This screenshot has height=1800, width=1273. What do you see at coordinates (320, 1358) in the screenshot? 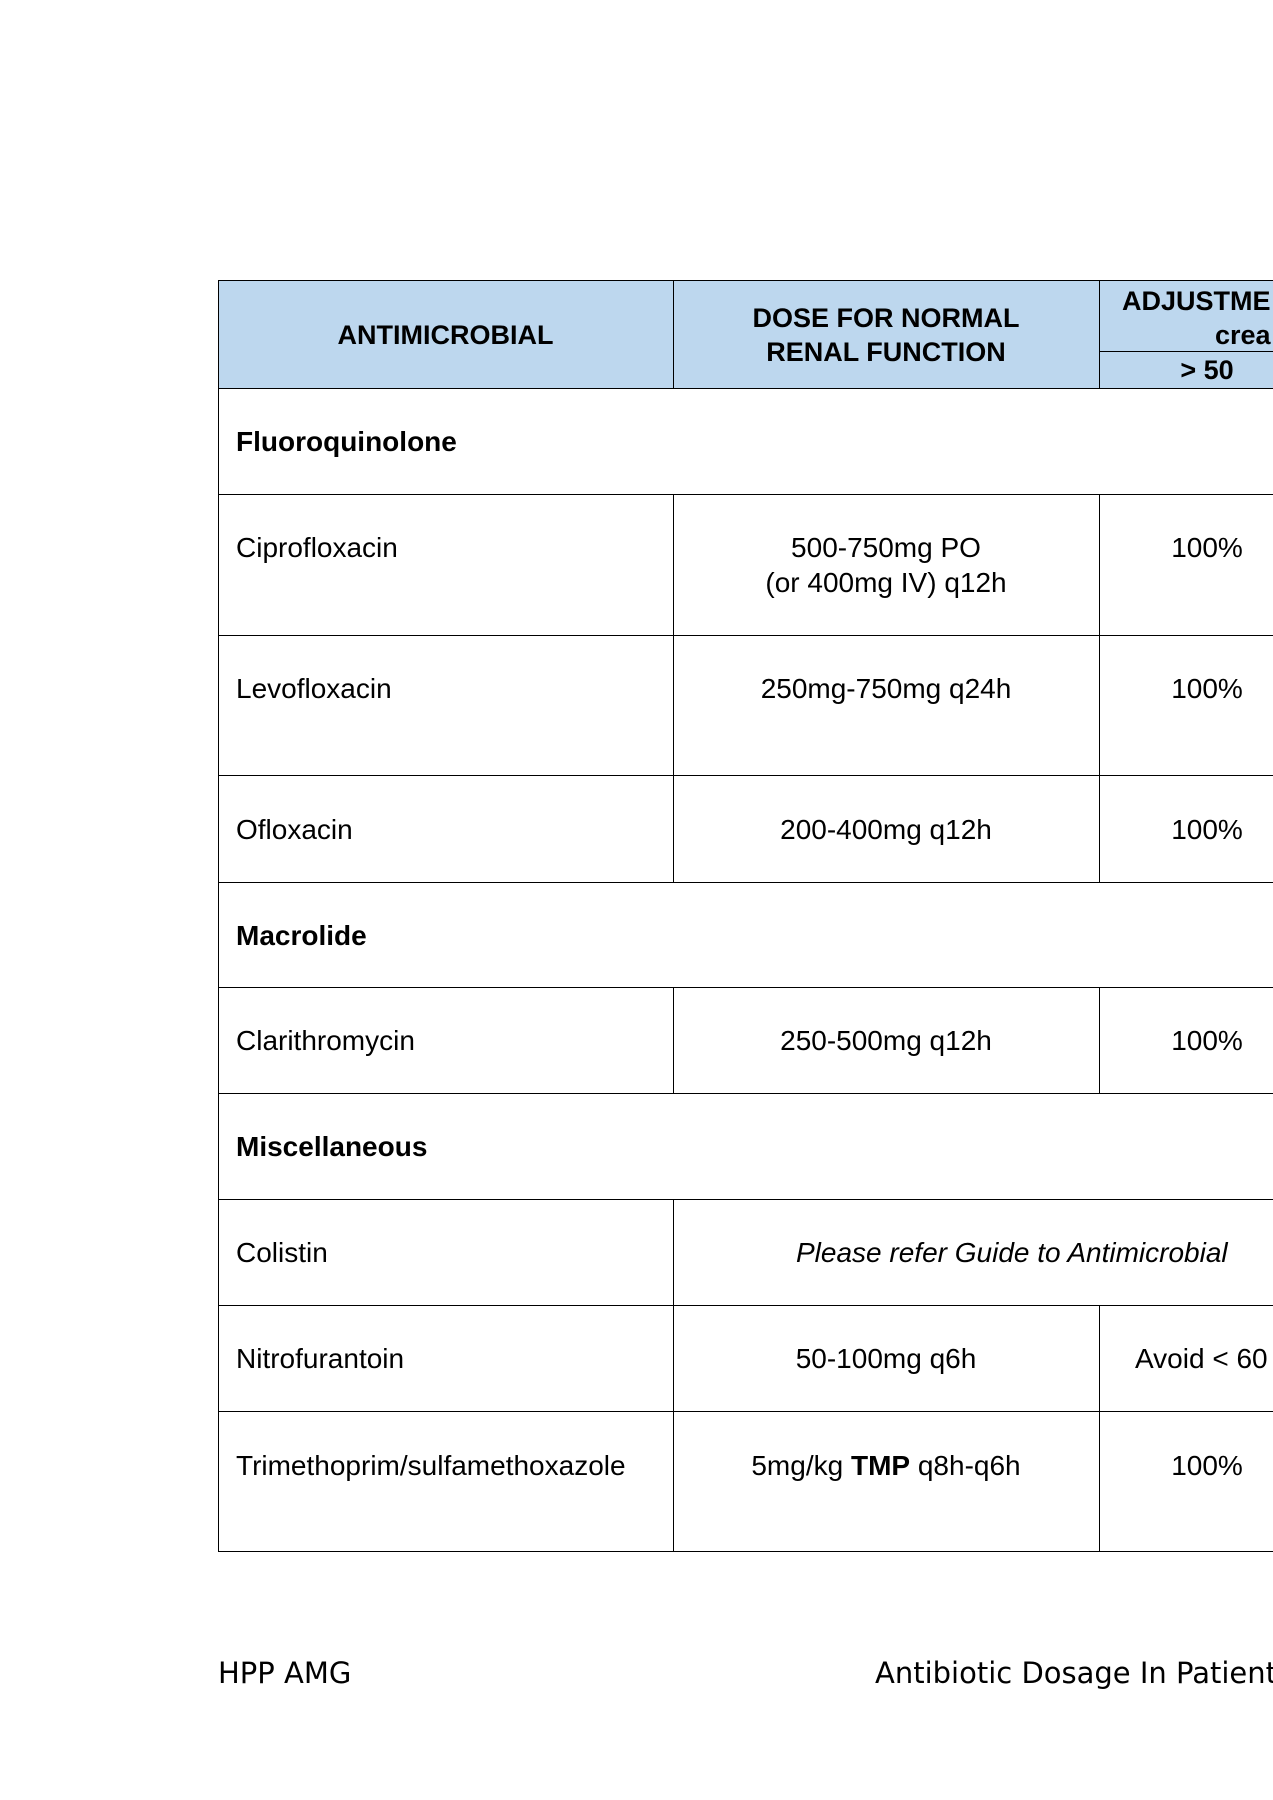
I see `drug-name: Nitrofurantoin` at bounding box center [320, 1358].